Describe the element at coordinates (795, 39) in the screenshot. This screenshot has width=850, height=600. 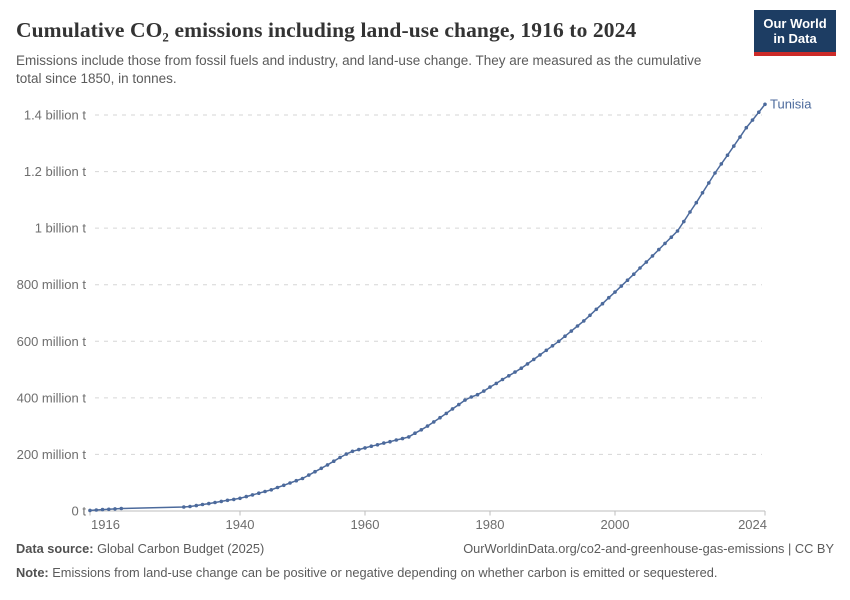
I see `owid-logo-line2: in Data` at that location.